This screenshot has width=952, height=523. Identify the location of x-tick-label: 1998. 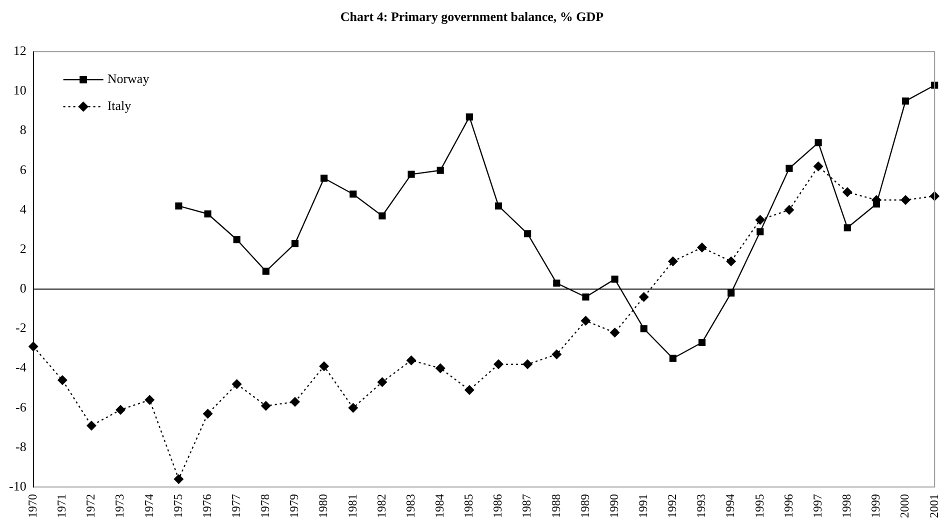
(847, 506).